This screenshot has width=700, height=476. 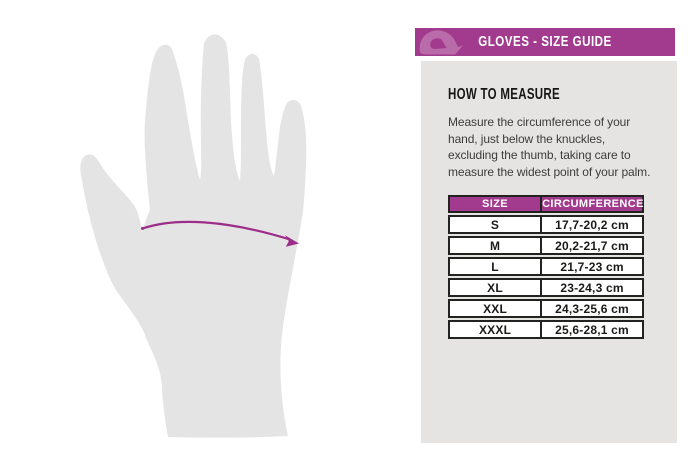 What do you see at coordinates (495, 204) in the screenshot?
I see `size-column-header: SIZE` at bounding box center [495, 204].